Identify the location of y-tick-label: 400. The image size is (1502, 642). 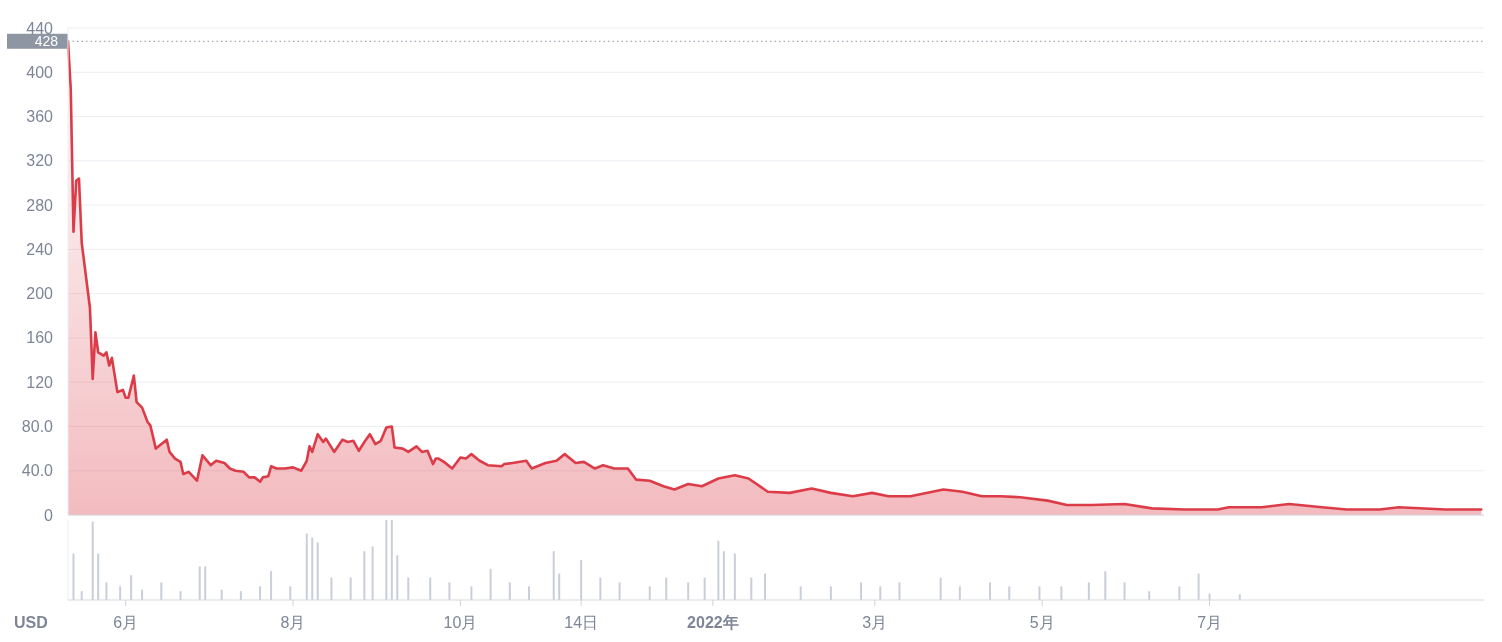
(40, 72).